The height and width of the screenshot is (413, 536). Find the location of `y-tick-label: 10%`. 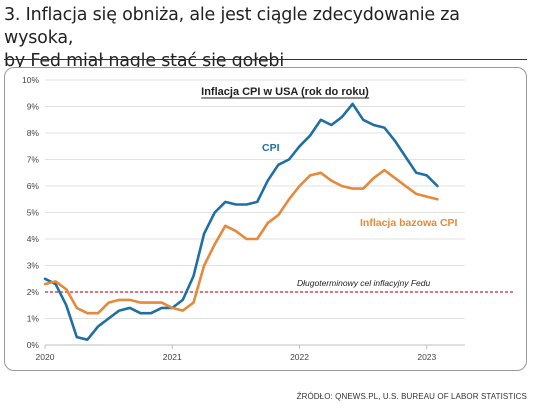

y-tick-label: 10% is located at coordinates (30, 80).